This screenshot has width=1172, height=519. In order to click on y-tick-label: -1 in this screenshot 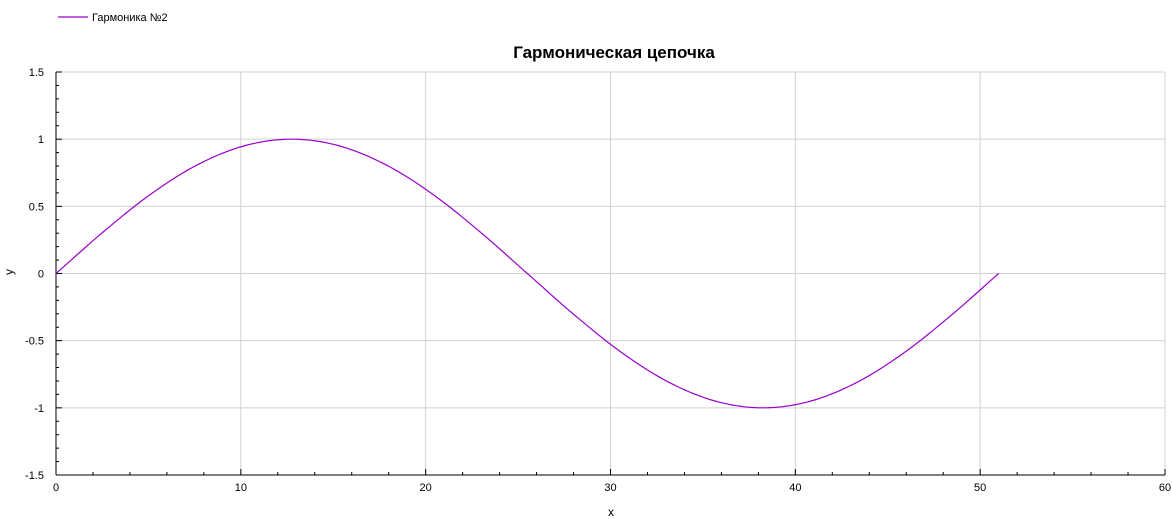, I will do `click(39, 409)`.